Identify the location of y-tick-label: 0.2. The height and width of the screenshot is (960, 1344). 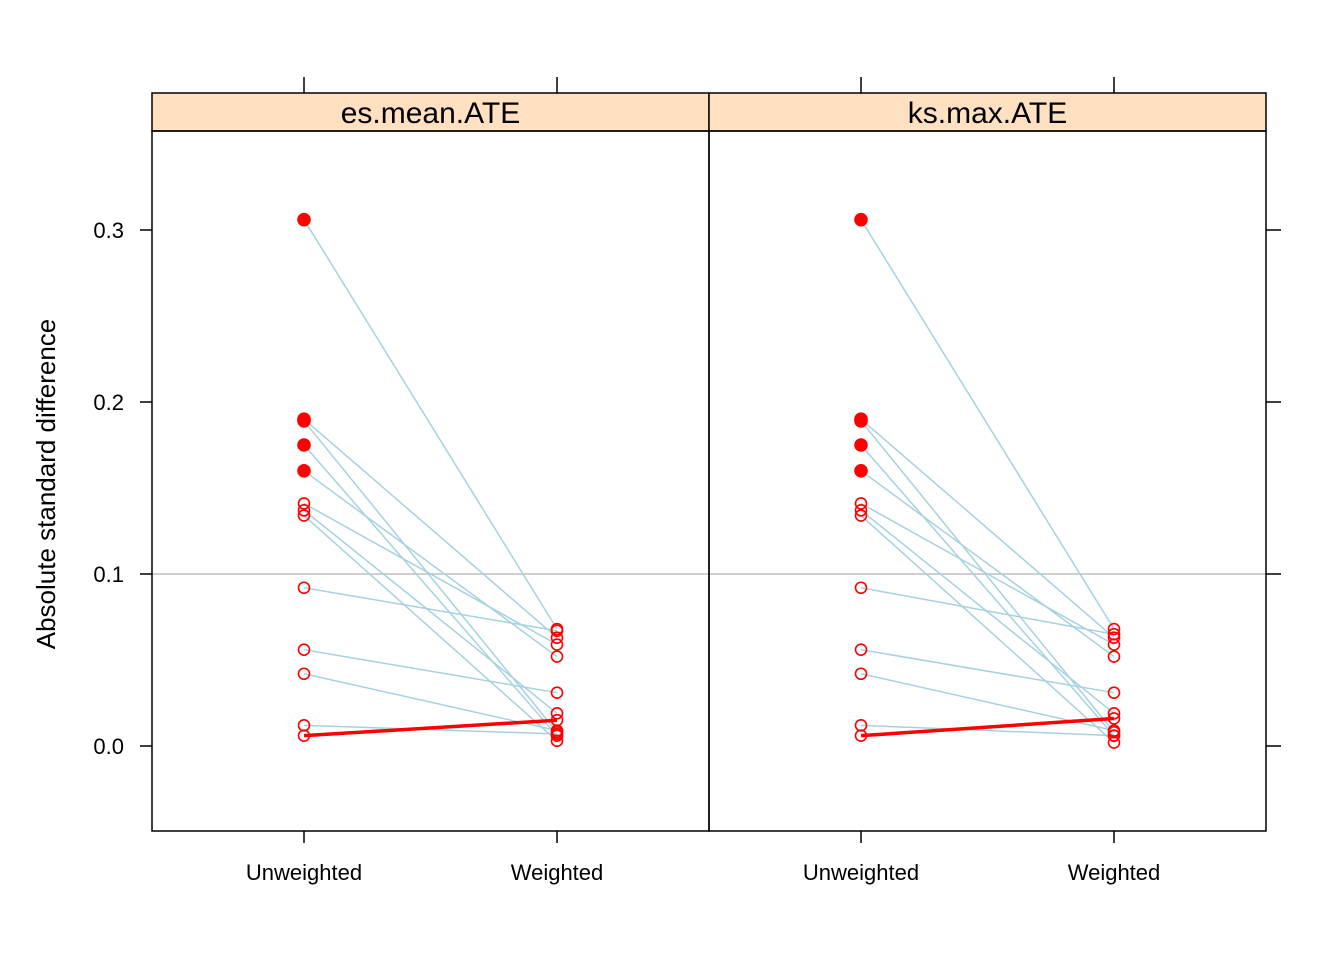
(108, 402).